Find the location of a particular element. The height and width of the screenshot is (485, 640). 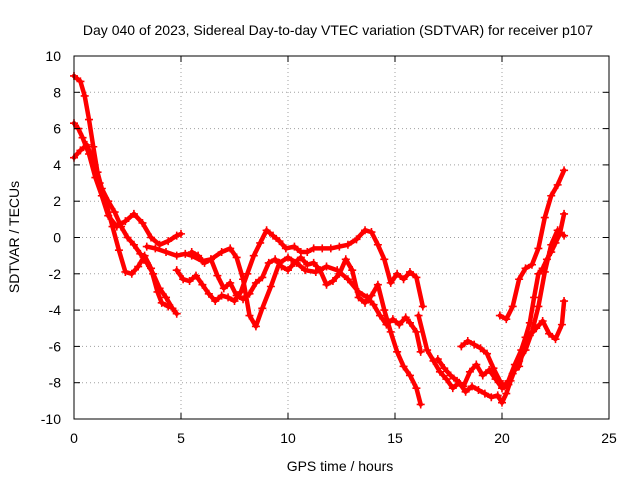

y-tick-label-6: 2 is located at coordinates (57, 201).